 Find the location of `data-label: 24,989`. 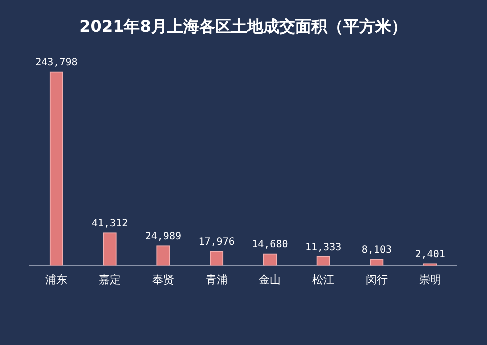

data-label: 24,989 is located at coordinates (163, 237).